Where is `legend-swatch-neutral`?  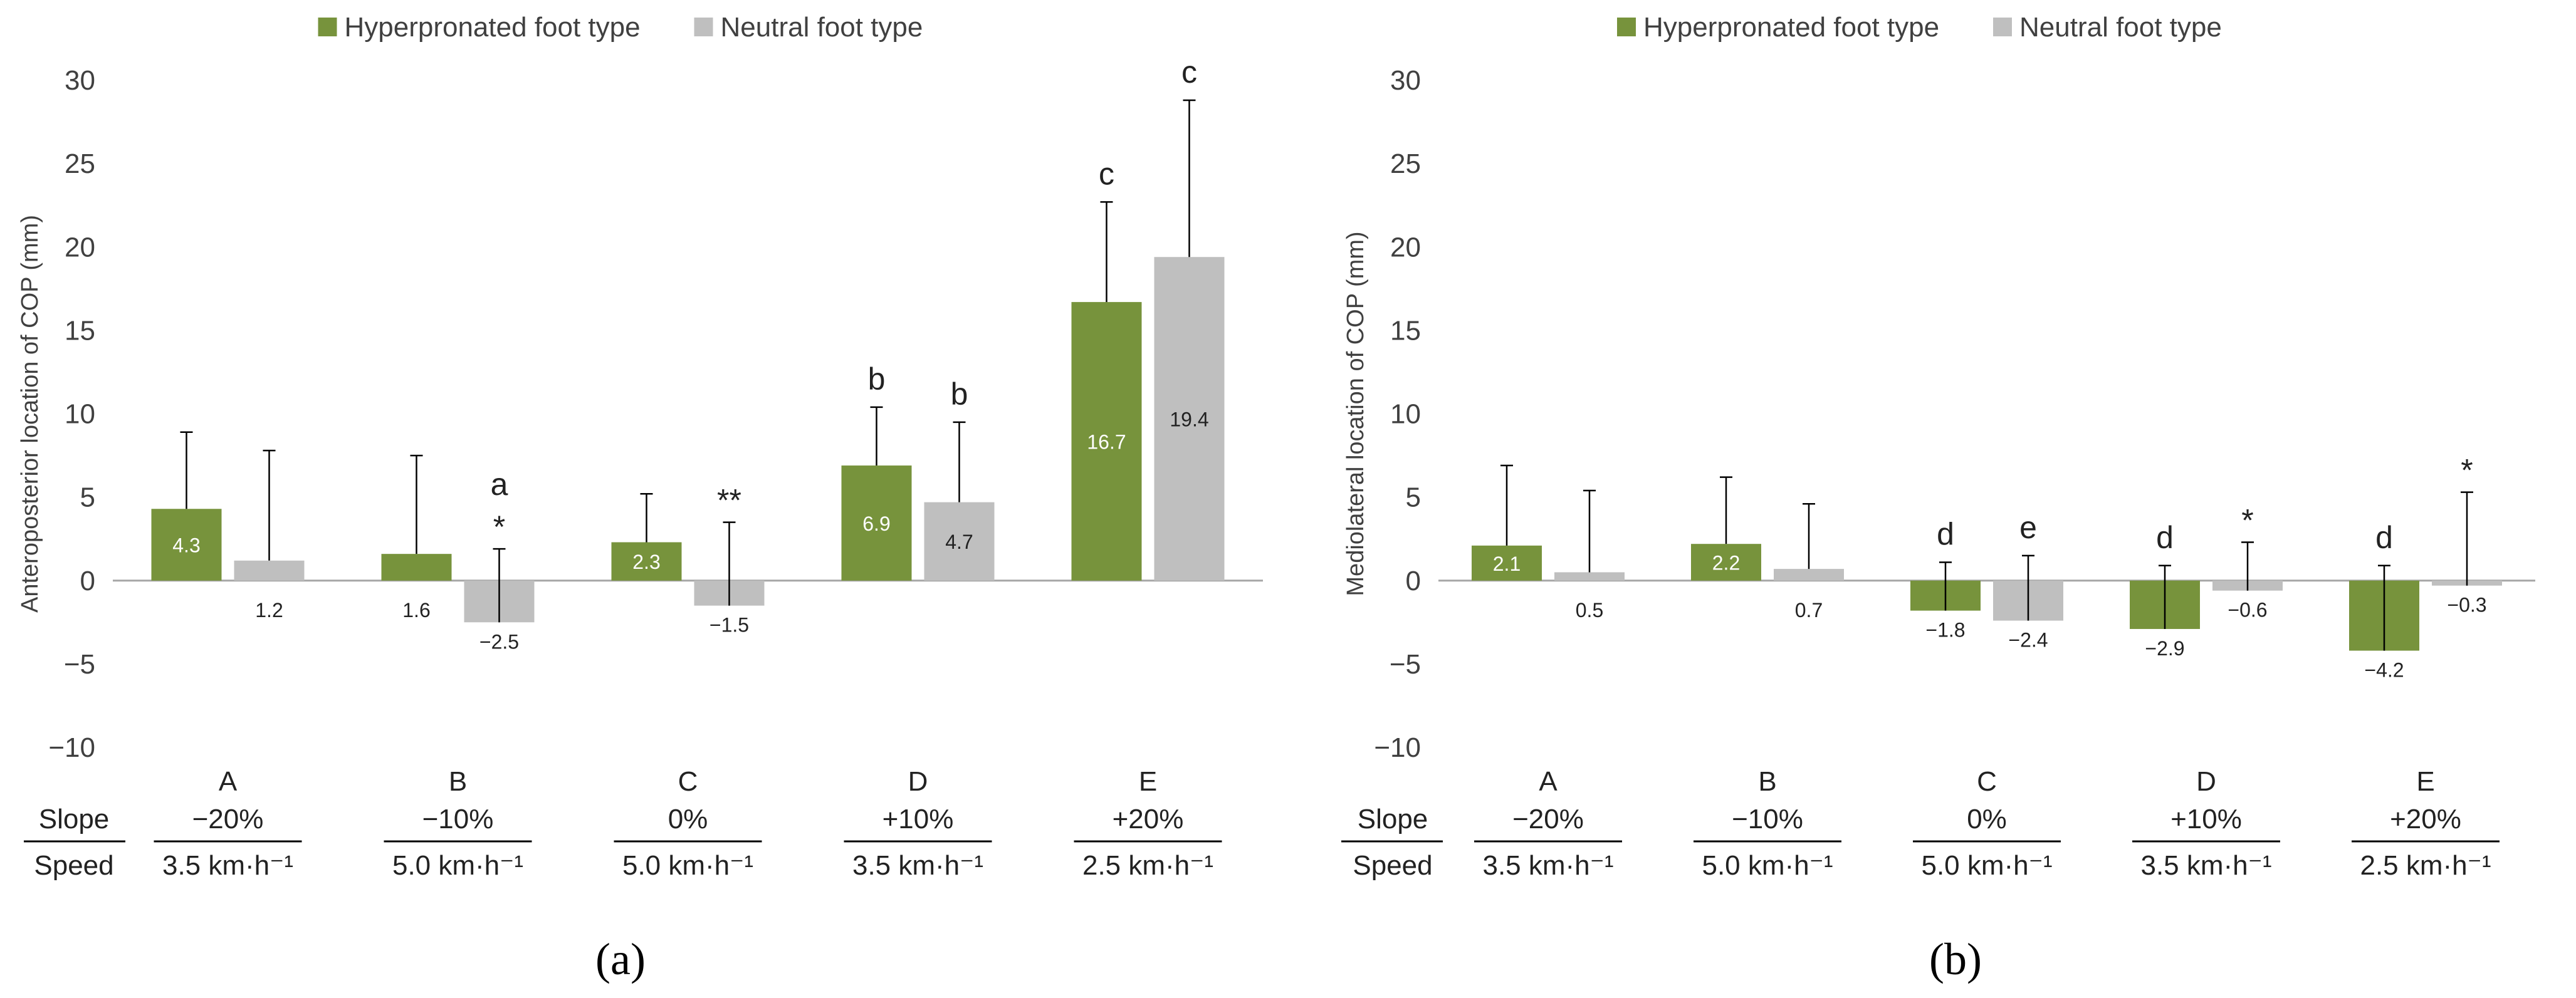 legend-swatch-neutral is located at coordinates (2002, 27).